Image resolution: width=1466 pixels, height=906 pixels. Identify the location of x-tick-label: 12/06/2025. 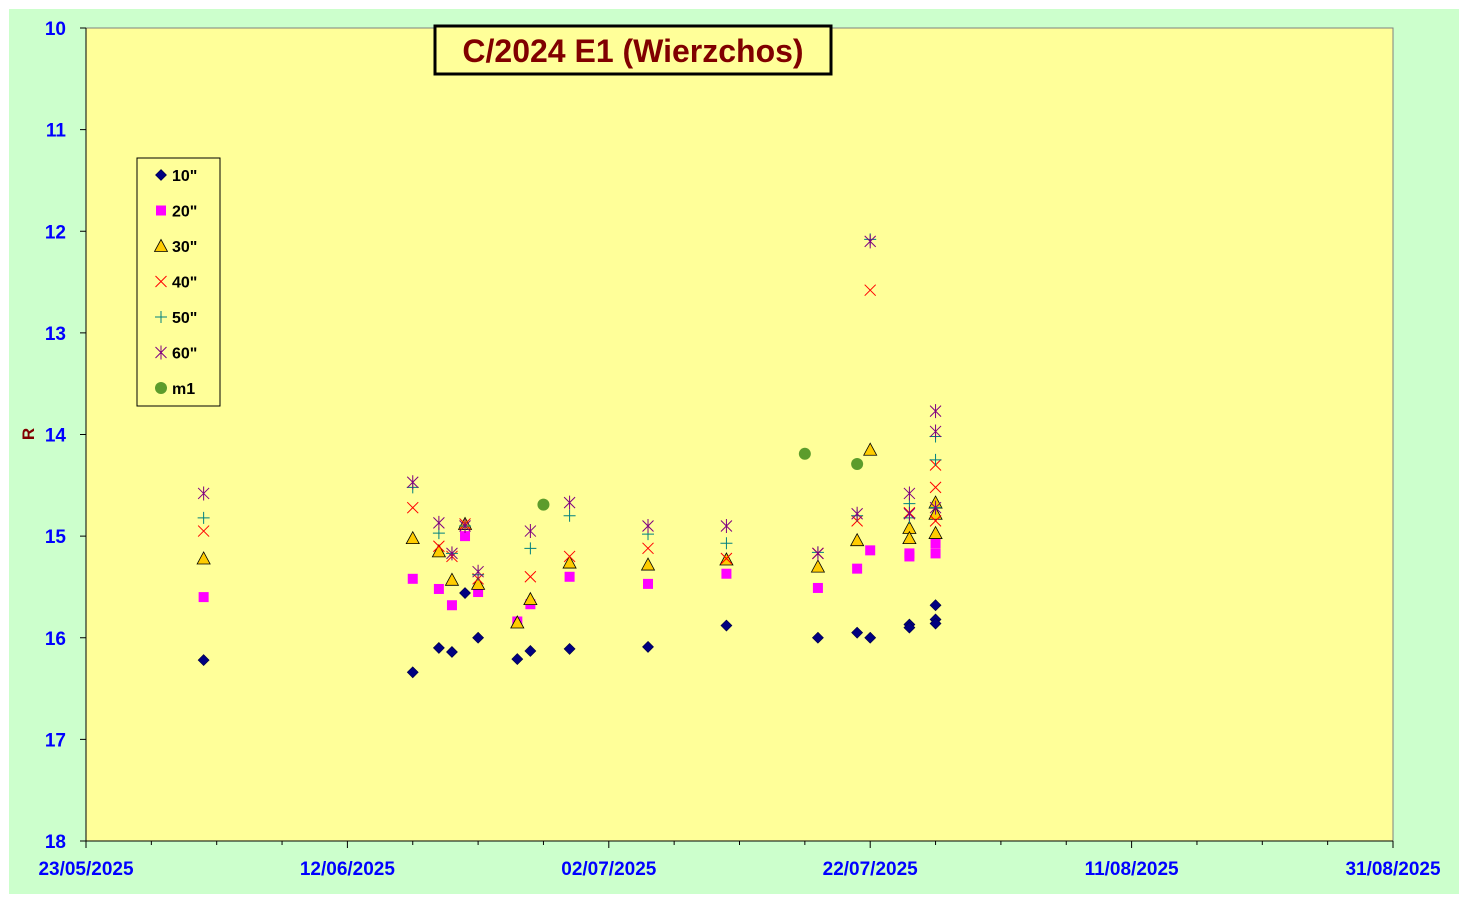
(348, 869).